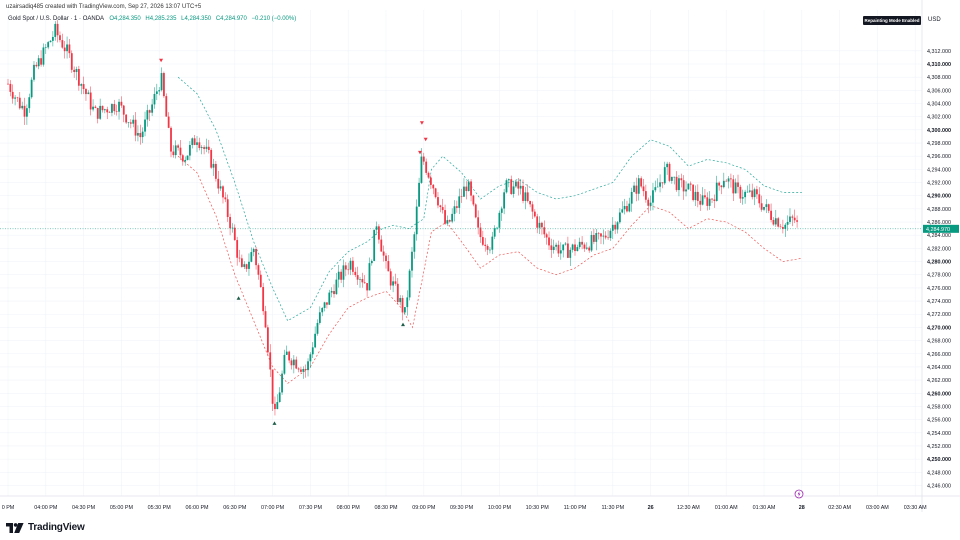 Image resolution: width=960 pixels, height=540 pixels. Describe the element at coordinates (421, 123) in the screenshot. I see `sell-signal-marker` at that location.